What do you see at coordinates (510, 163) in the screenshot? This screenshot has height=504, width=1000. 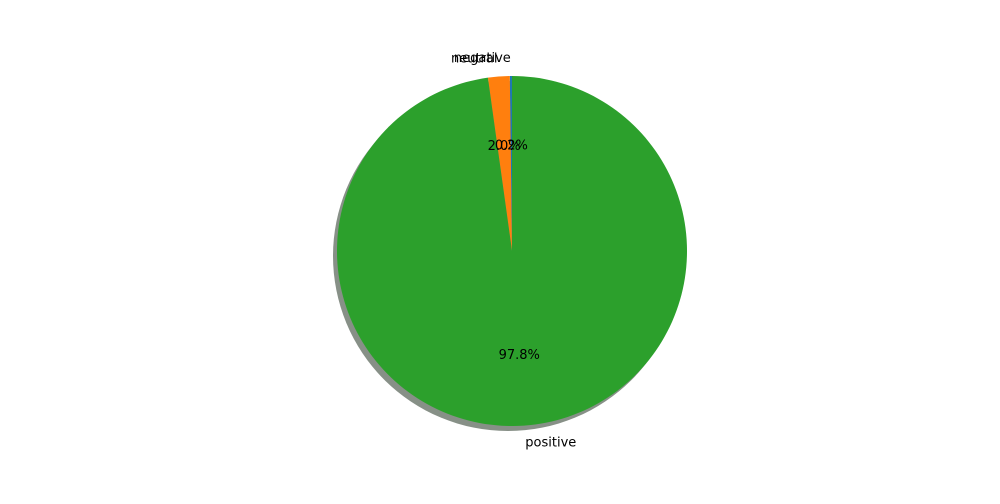 I see `pie-slice-negative` at bounding box center [510, 163].